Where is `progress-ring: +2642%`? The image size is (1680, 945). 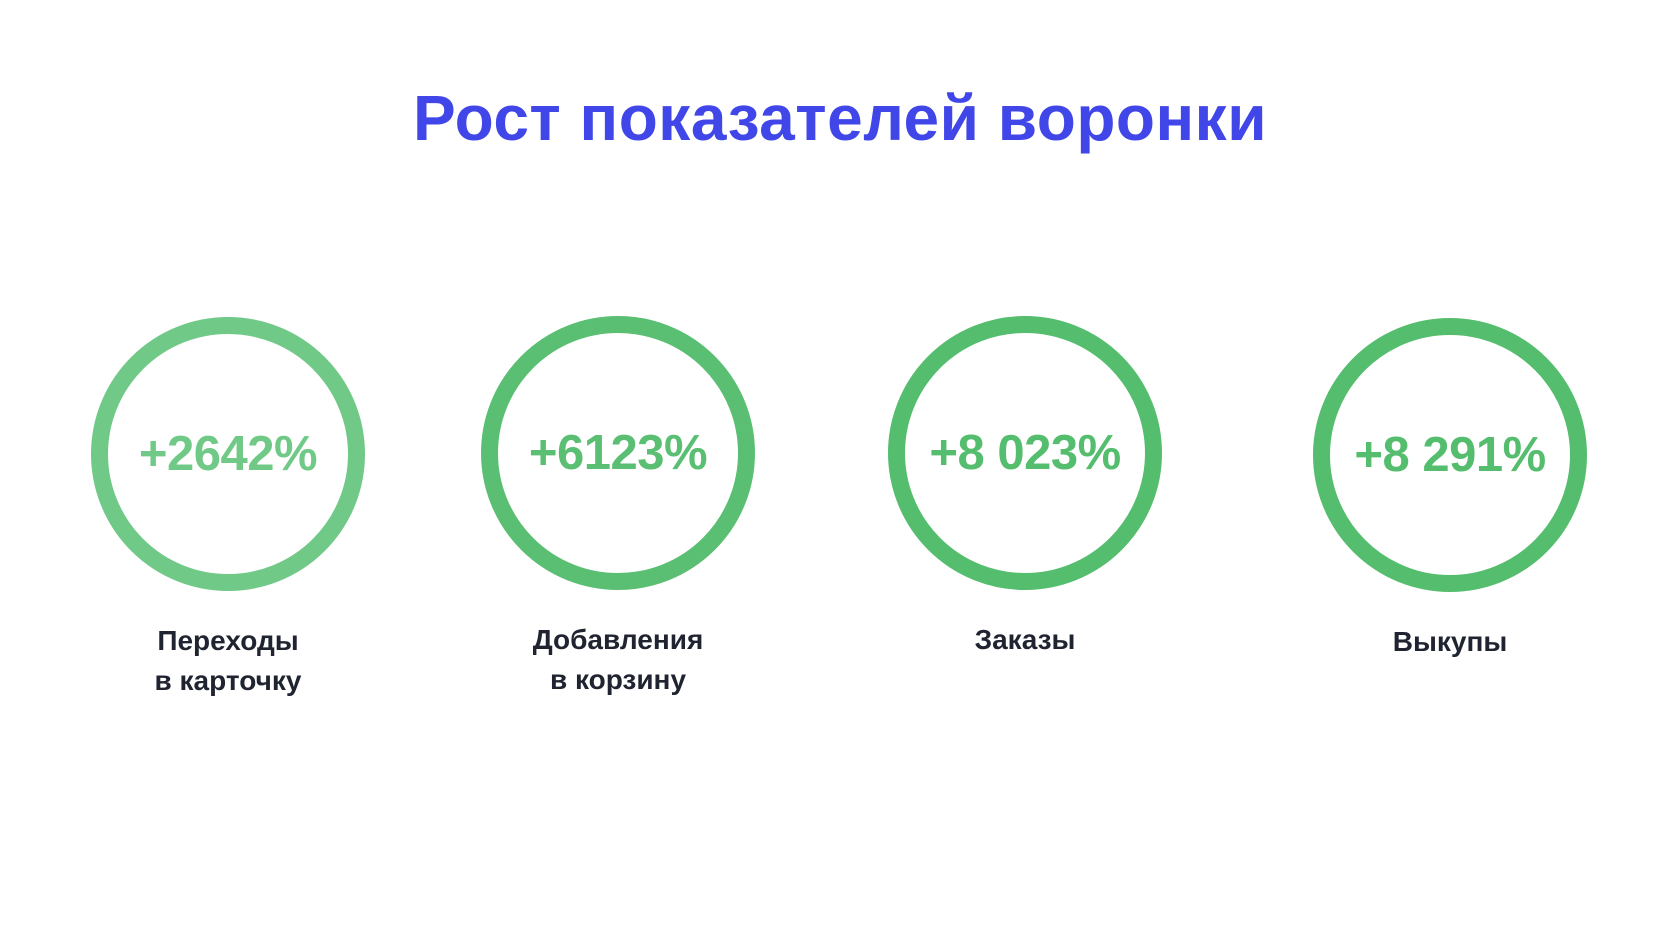 progress-ring: +2642% is located at coordinates (228, 454).